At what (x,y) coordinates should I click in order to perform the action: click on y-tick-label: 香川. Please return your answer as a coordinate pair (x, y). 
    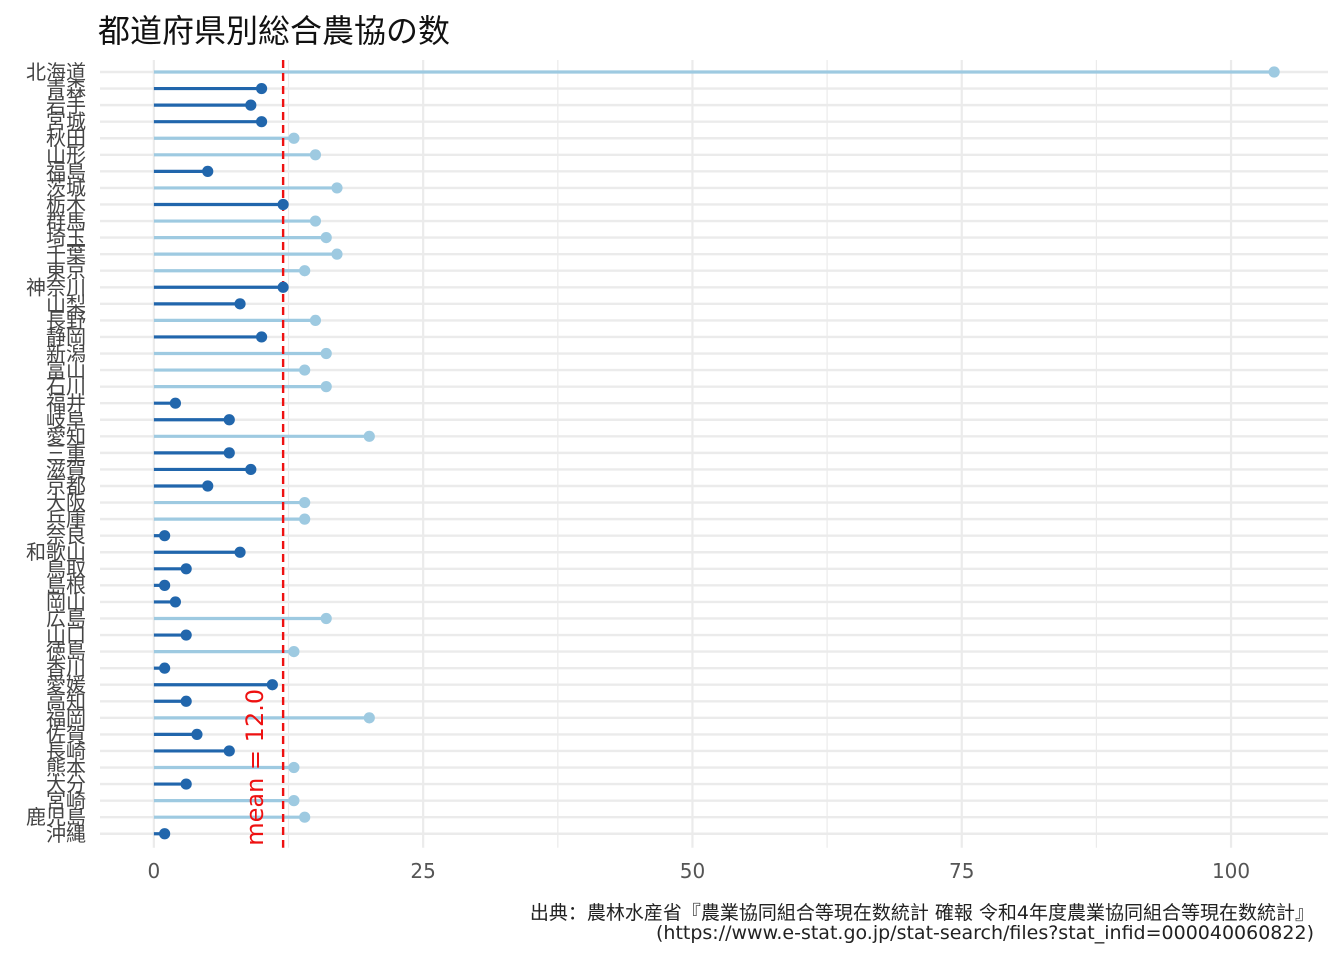
    Looking at the image, I should click on (66, 668).